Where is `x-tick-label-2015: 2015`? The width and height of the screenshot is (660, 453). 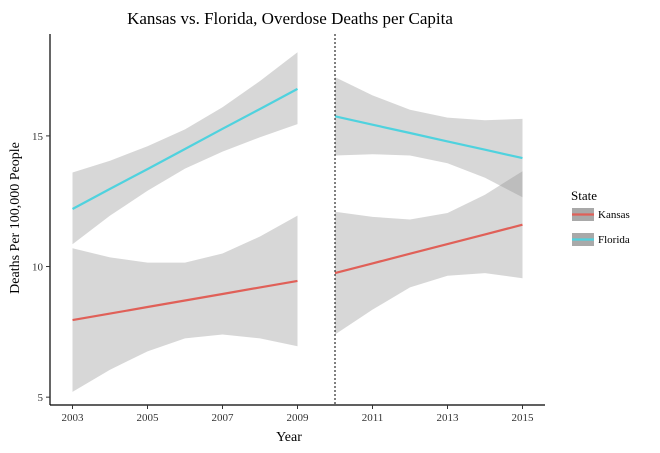
x-tick-label-2015: 2015 is located at coordinates (523, 418).